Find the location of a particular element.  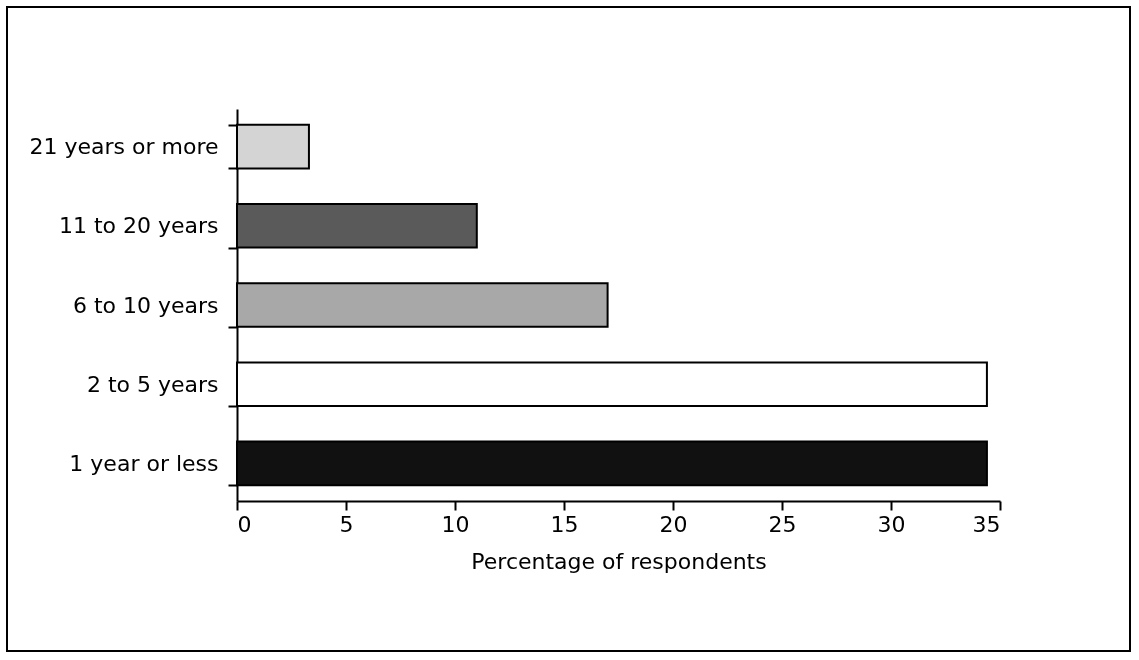

y-tick-label: 11 to 20 years is located at coordinates (138, 226).